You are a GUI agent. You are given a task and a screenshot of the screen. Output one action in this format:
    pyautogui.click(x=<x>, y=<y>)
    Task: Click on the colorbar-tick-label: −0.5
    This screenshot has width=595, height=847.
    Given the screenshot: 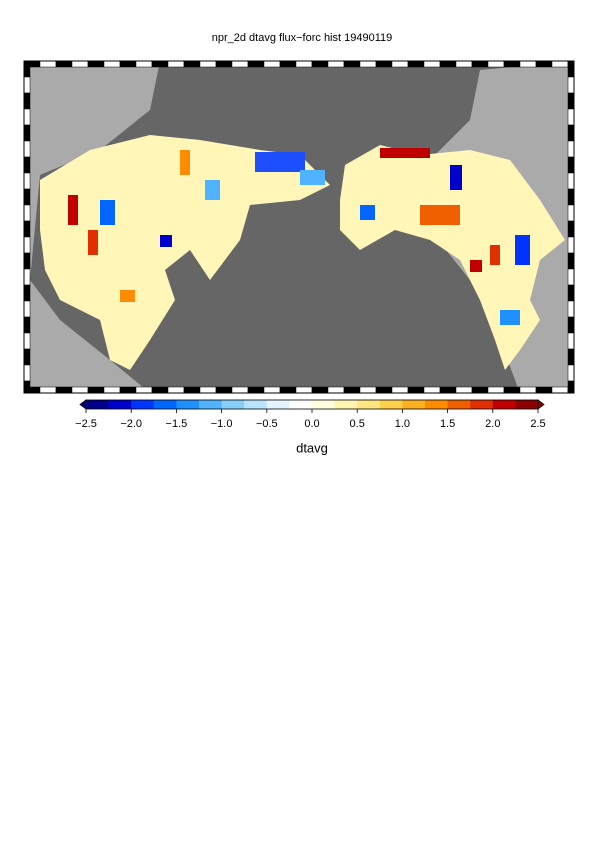 What is the action you would take?
    pyautogui.click(x=267, y=424)
    